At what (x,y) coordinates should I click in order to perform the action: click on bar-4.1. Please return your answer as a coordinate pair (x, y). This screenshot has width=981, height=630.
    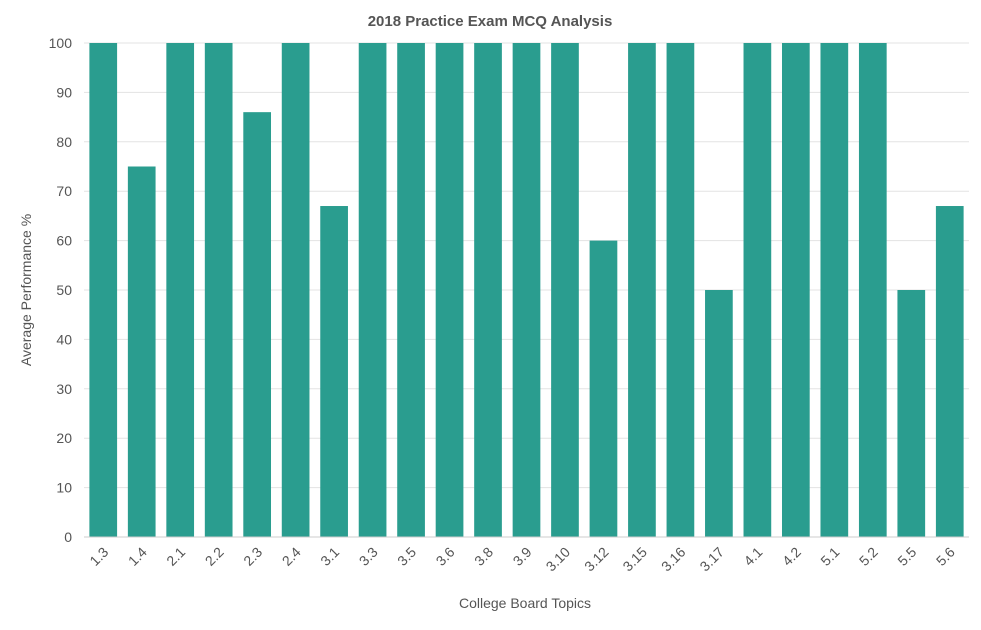
    Looking at the image, I should click on (757, 290).